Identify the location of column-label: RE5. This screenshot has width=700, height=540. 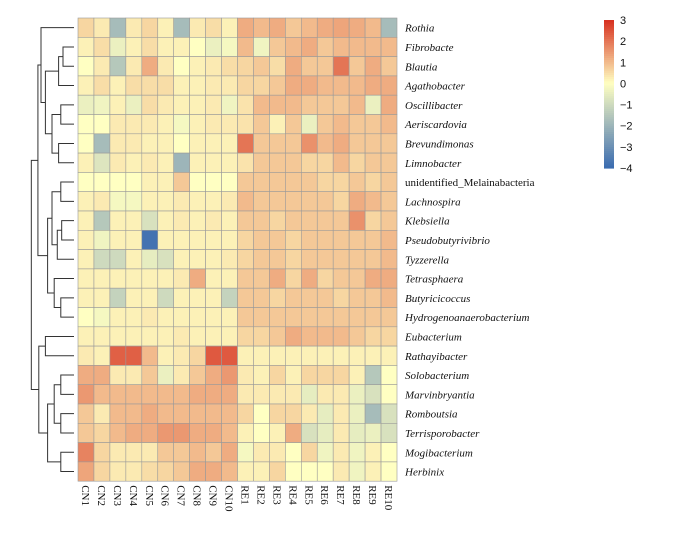
(308, 495).